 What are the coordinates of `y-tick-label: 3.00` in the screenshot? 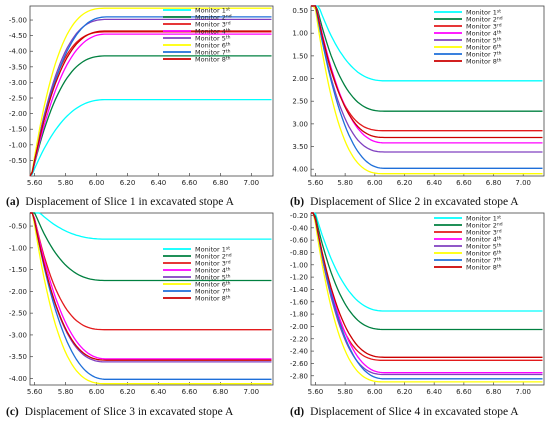 It's located at (300, 124).